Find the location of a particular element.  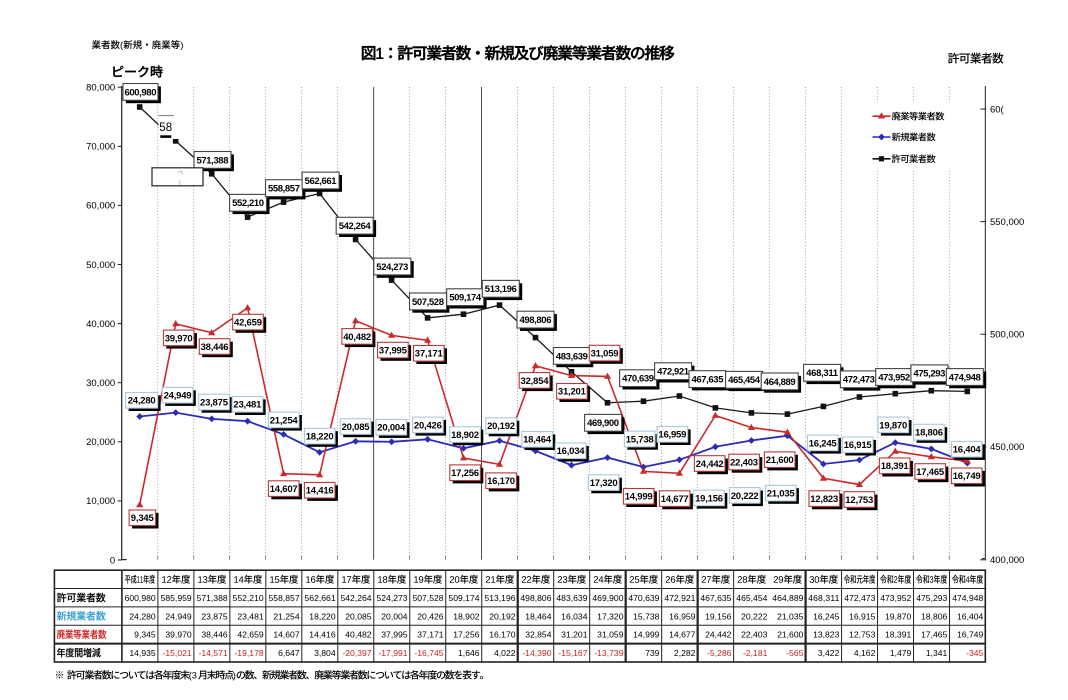

svg-text: 17,256 is located at coordinates (465, 473).